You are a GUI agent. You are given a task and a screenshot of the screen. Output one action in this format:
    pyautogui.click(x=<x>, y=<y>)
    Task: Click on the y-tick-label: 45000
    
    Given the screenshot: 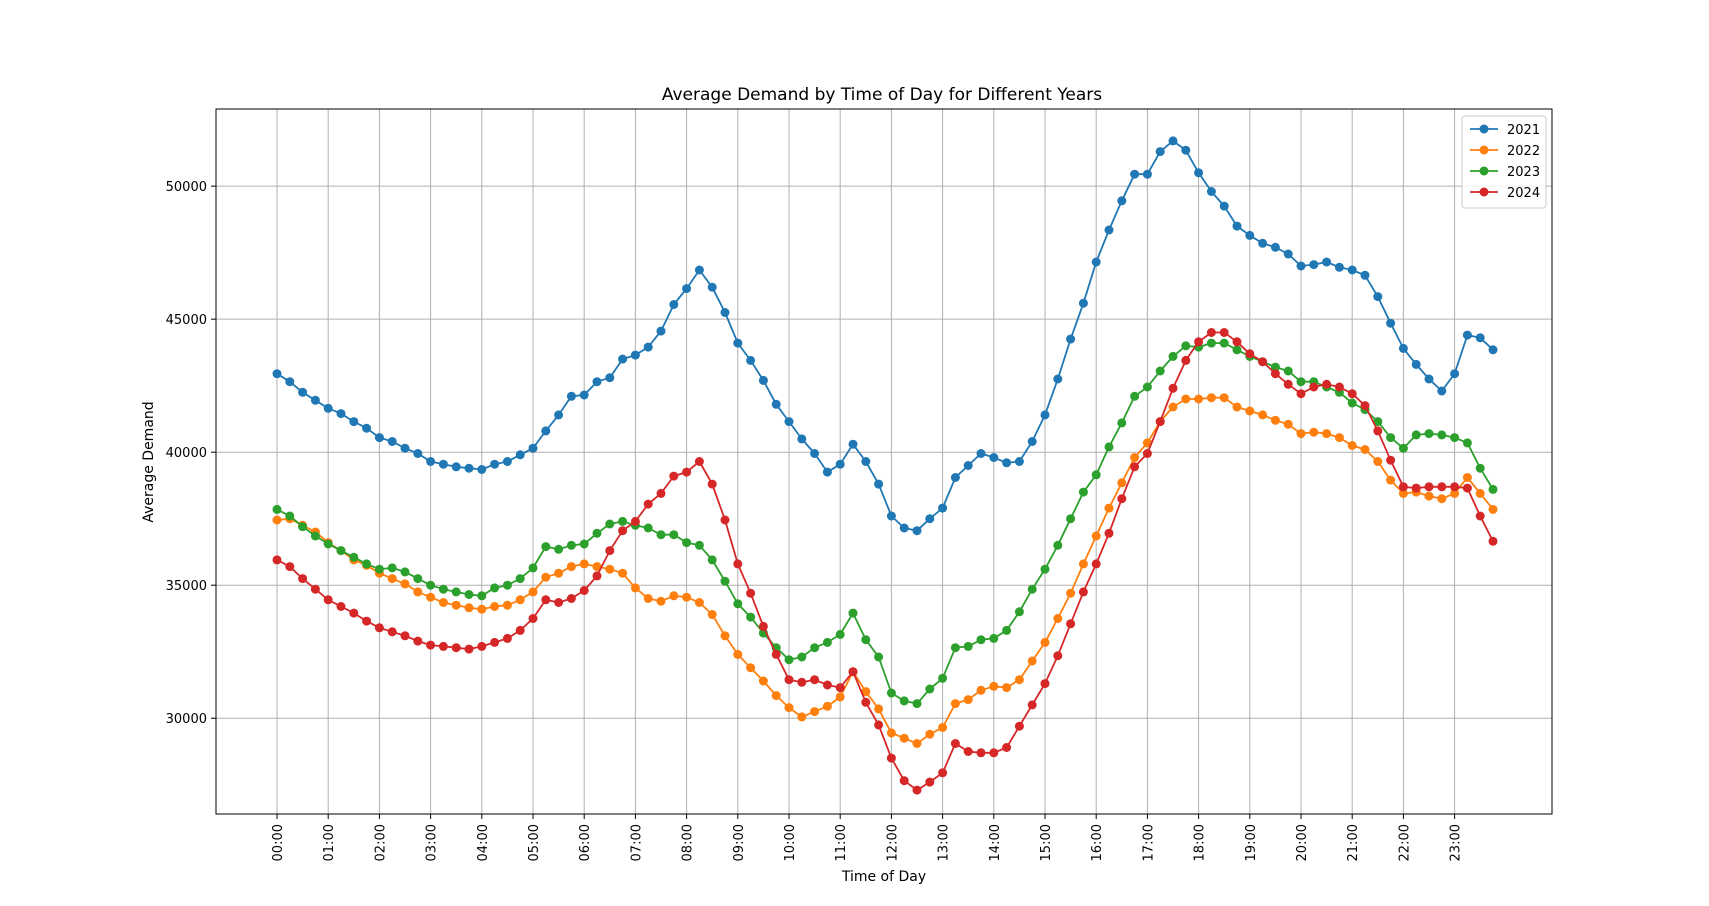 What is the action you would take?
    pyautogui.click(x=186, y=320)
    